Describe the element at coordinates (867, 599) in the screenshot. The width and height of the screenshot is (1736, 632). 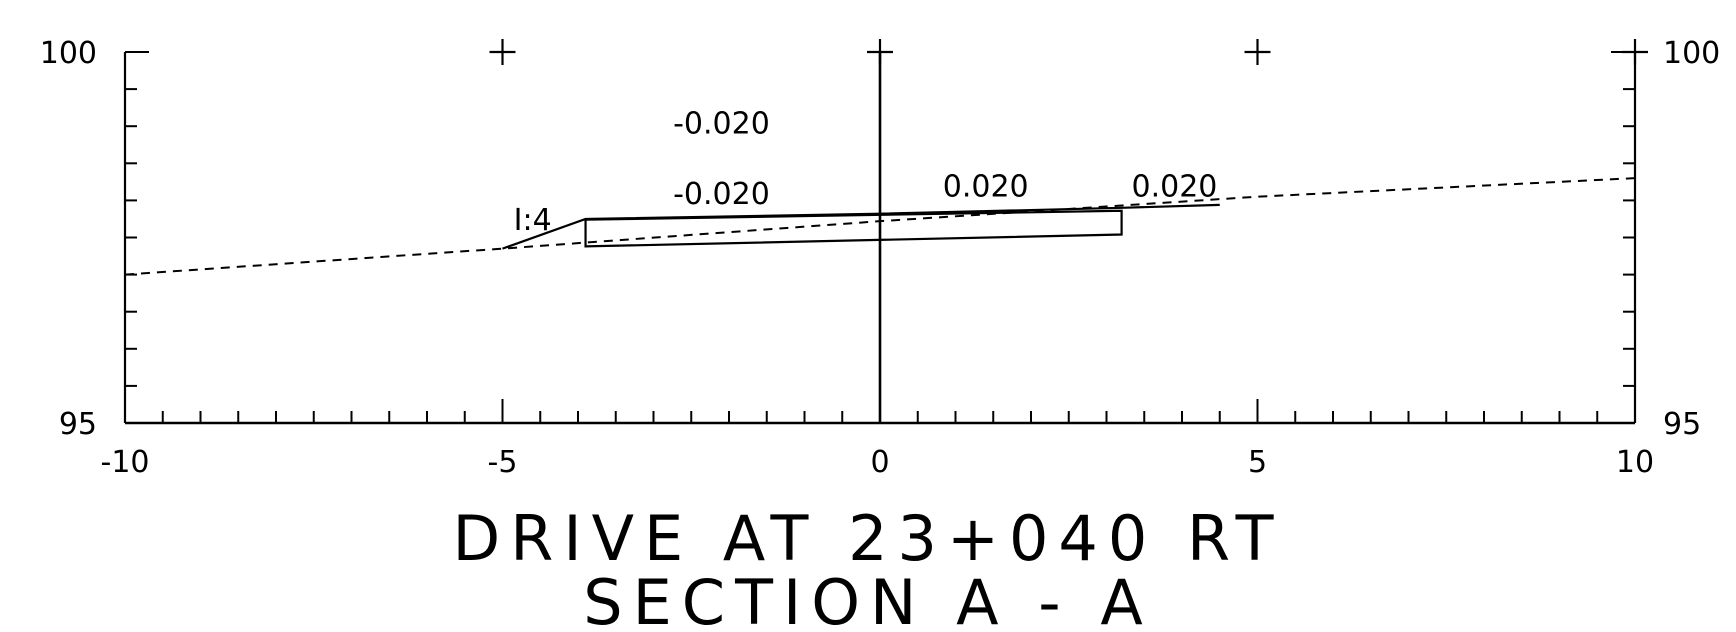
I see `drawing-subtitle: SECTION A - A` at that location.